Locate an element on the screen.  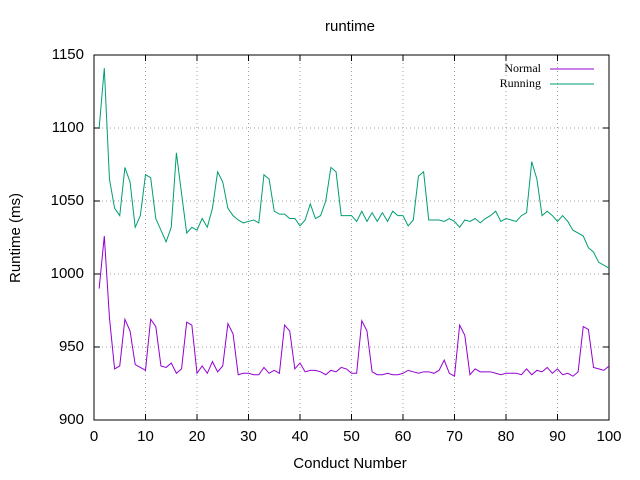
y-axis-label: Runtime (ms) is located at coordinates (15, 238).